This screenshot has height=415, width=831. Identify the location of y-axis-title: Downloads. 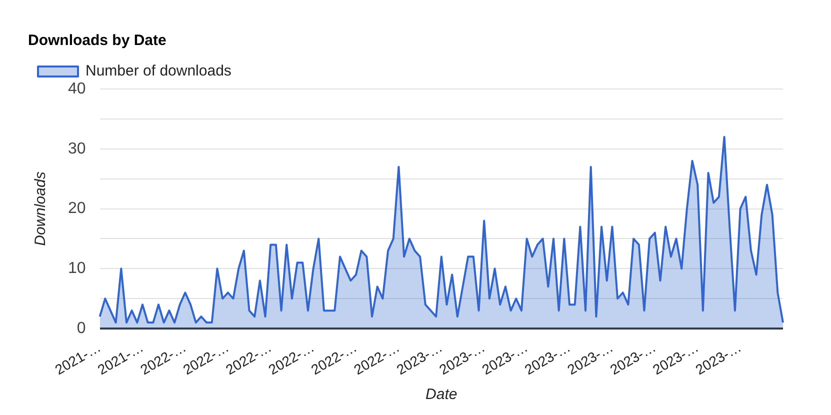
(41, 208).